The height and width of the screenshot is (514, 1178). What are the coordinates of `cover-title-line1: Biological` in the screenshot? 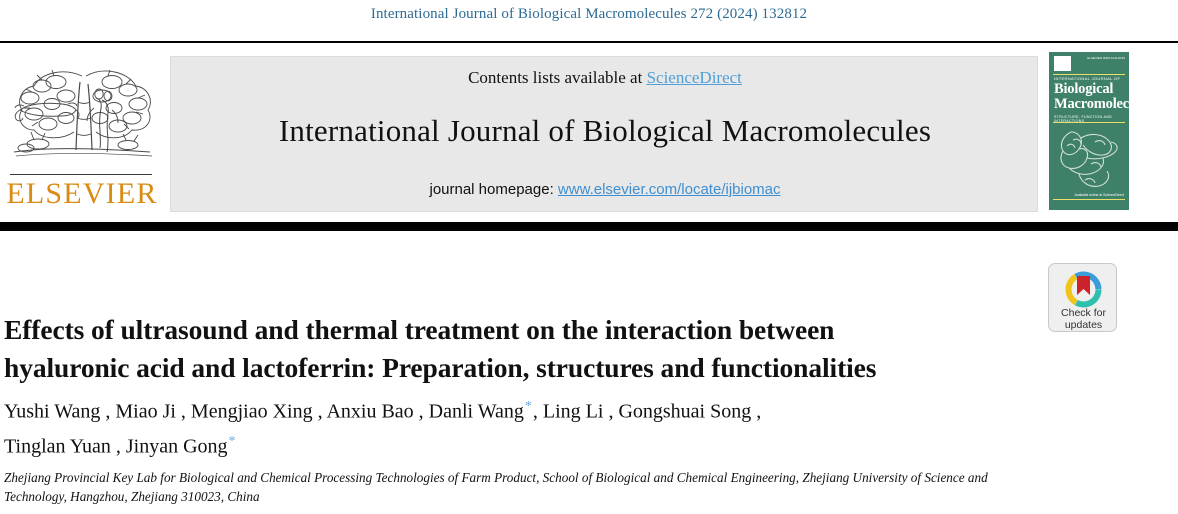 It's located at (1084, 89).